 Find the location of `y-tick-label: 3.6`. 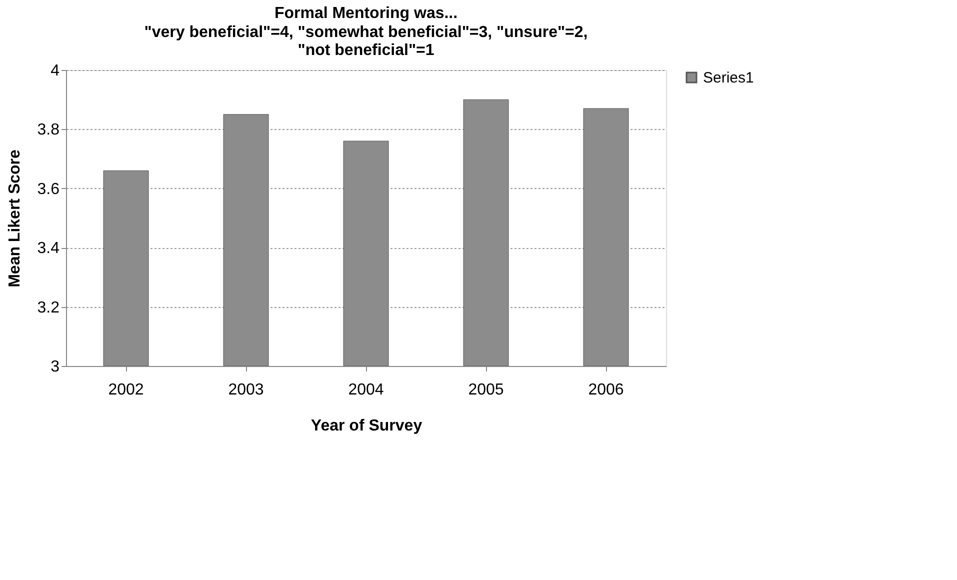

y-tick-label: 3.6 is located at coordinates (48, 189).